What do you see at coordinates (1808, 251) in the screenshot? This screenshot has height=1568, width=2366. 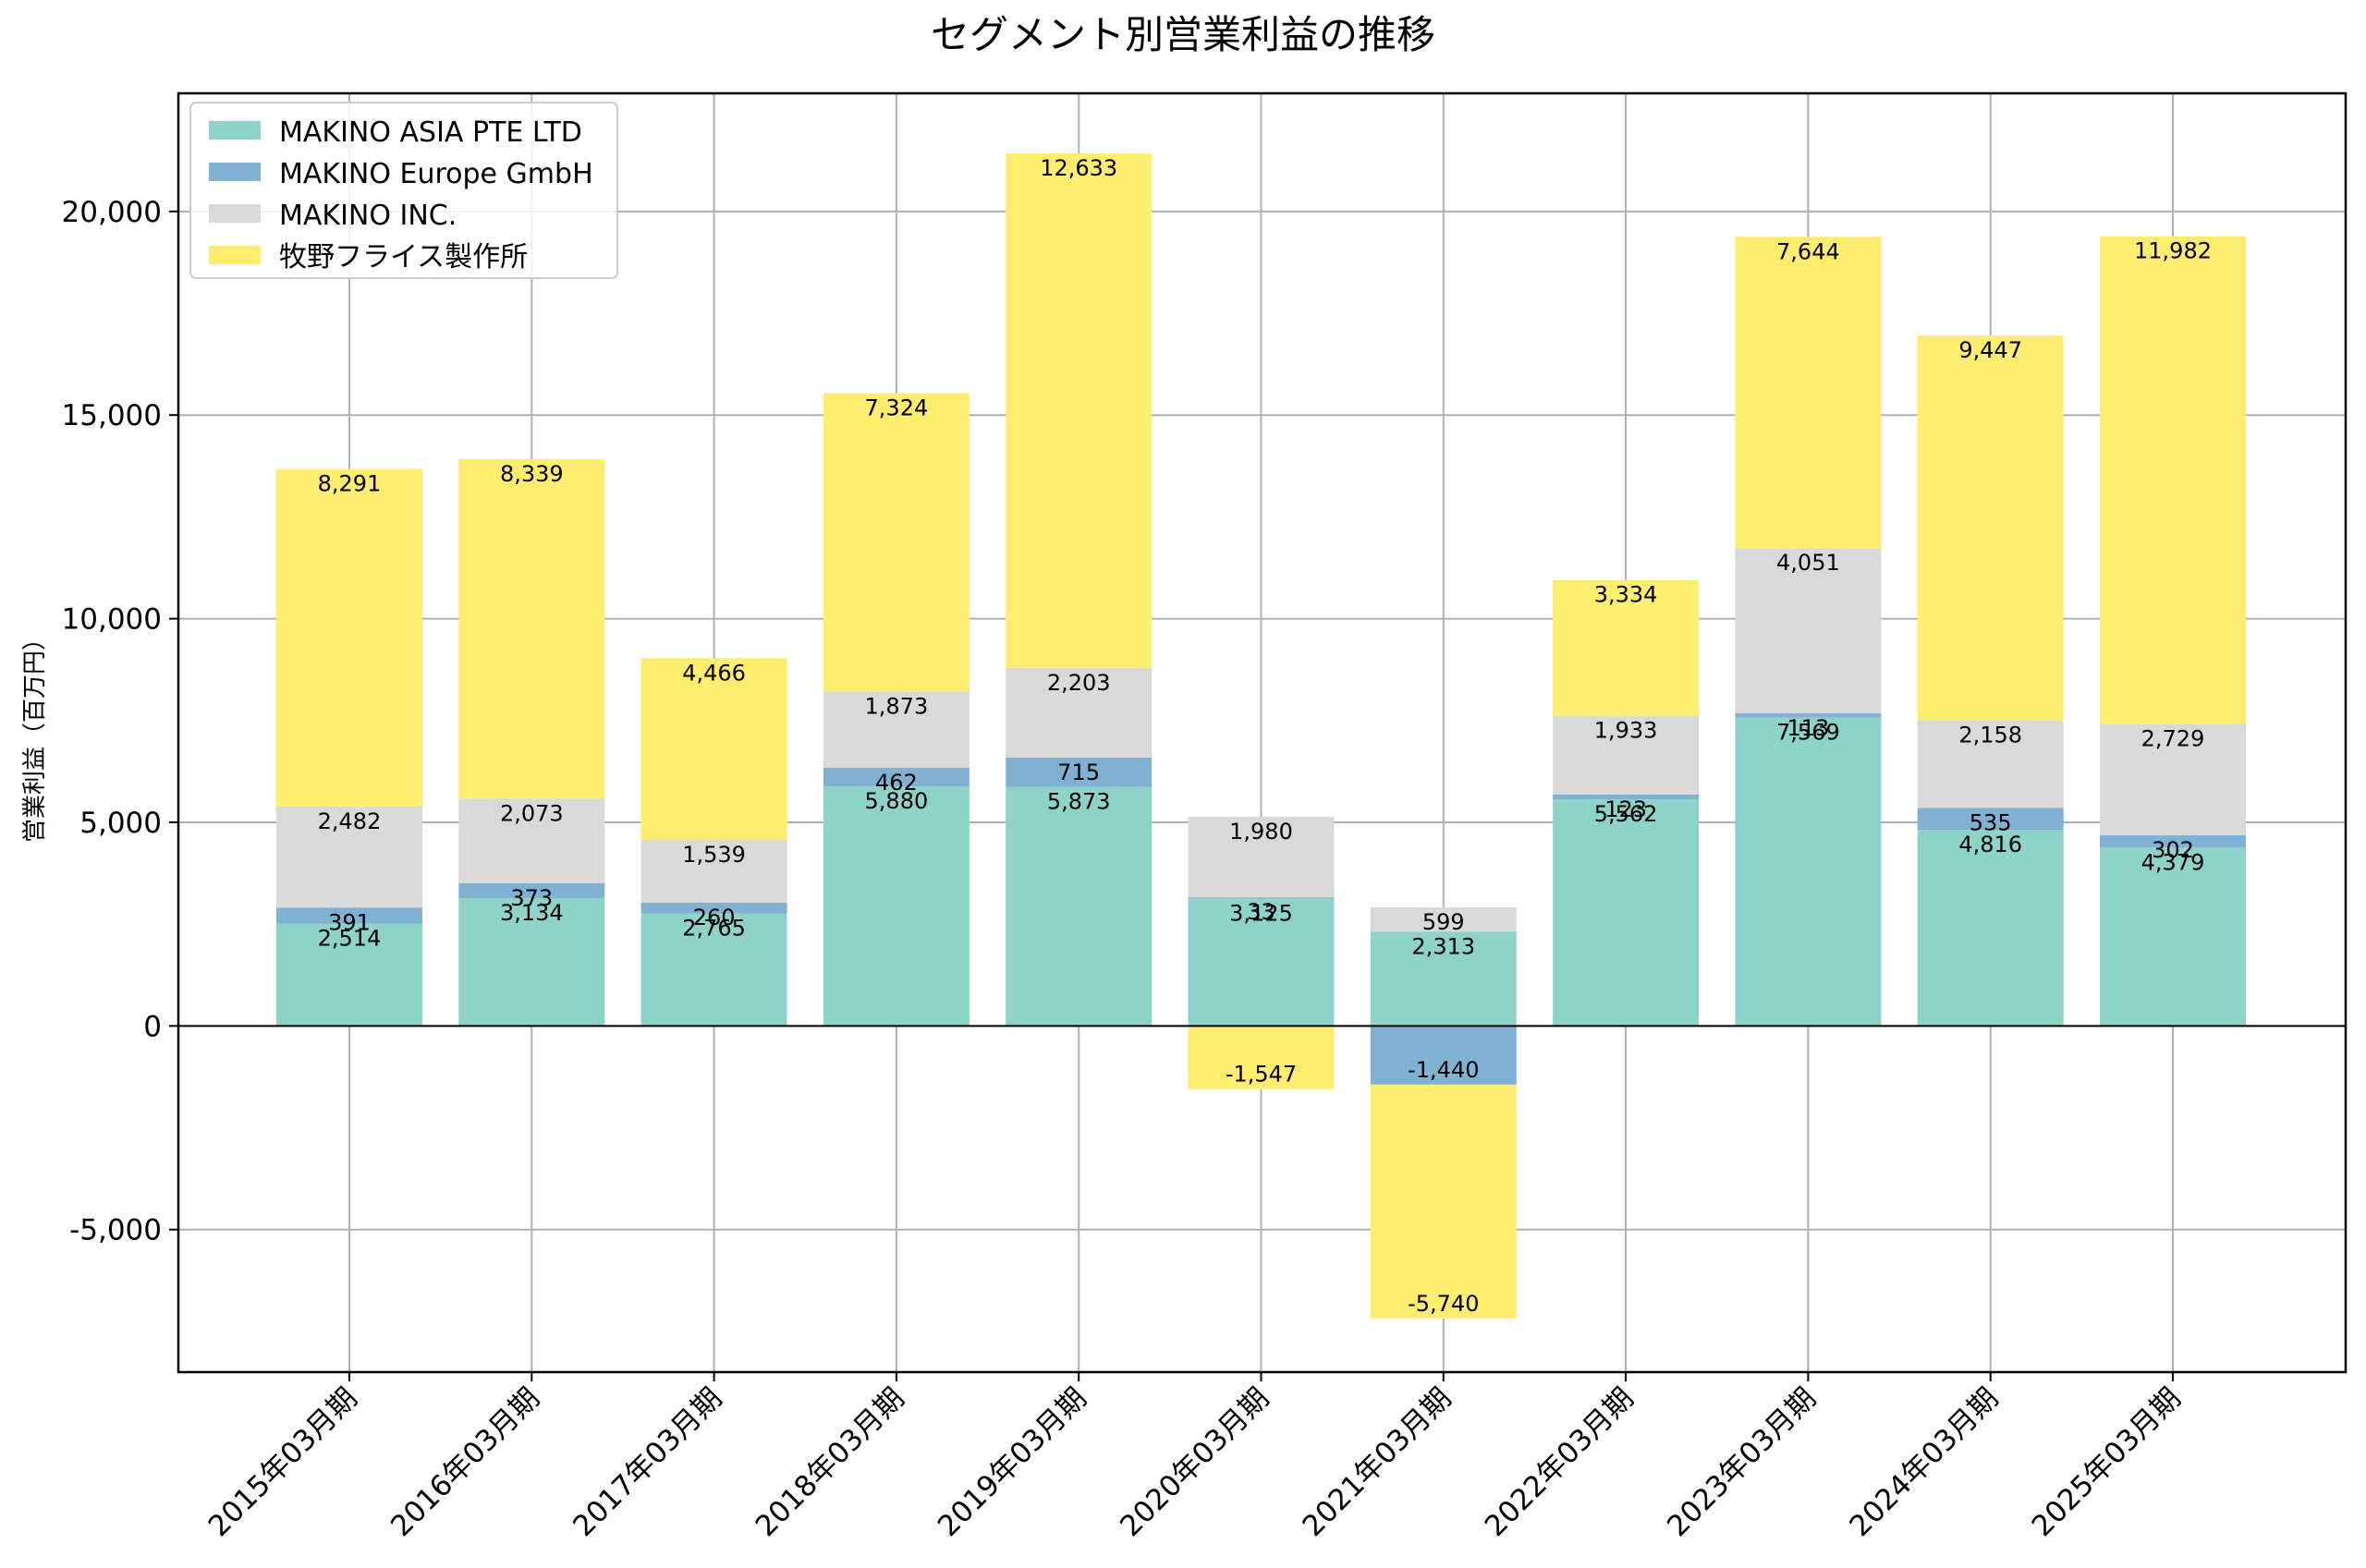 I see `data-label: 7,644` at bounding box center [1808, 251].